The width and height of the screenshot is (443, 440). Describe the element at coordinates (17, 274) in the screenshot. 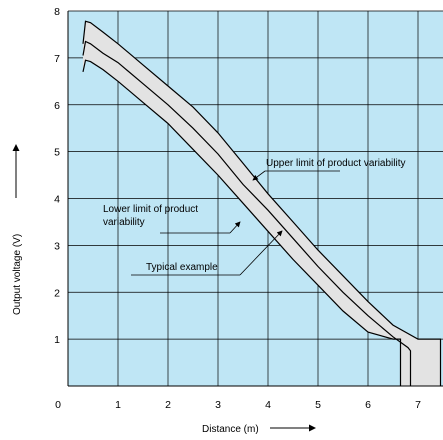

I see `y-axis-label: Output voltage (V)` at that location.